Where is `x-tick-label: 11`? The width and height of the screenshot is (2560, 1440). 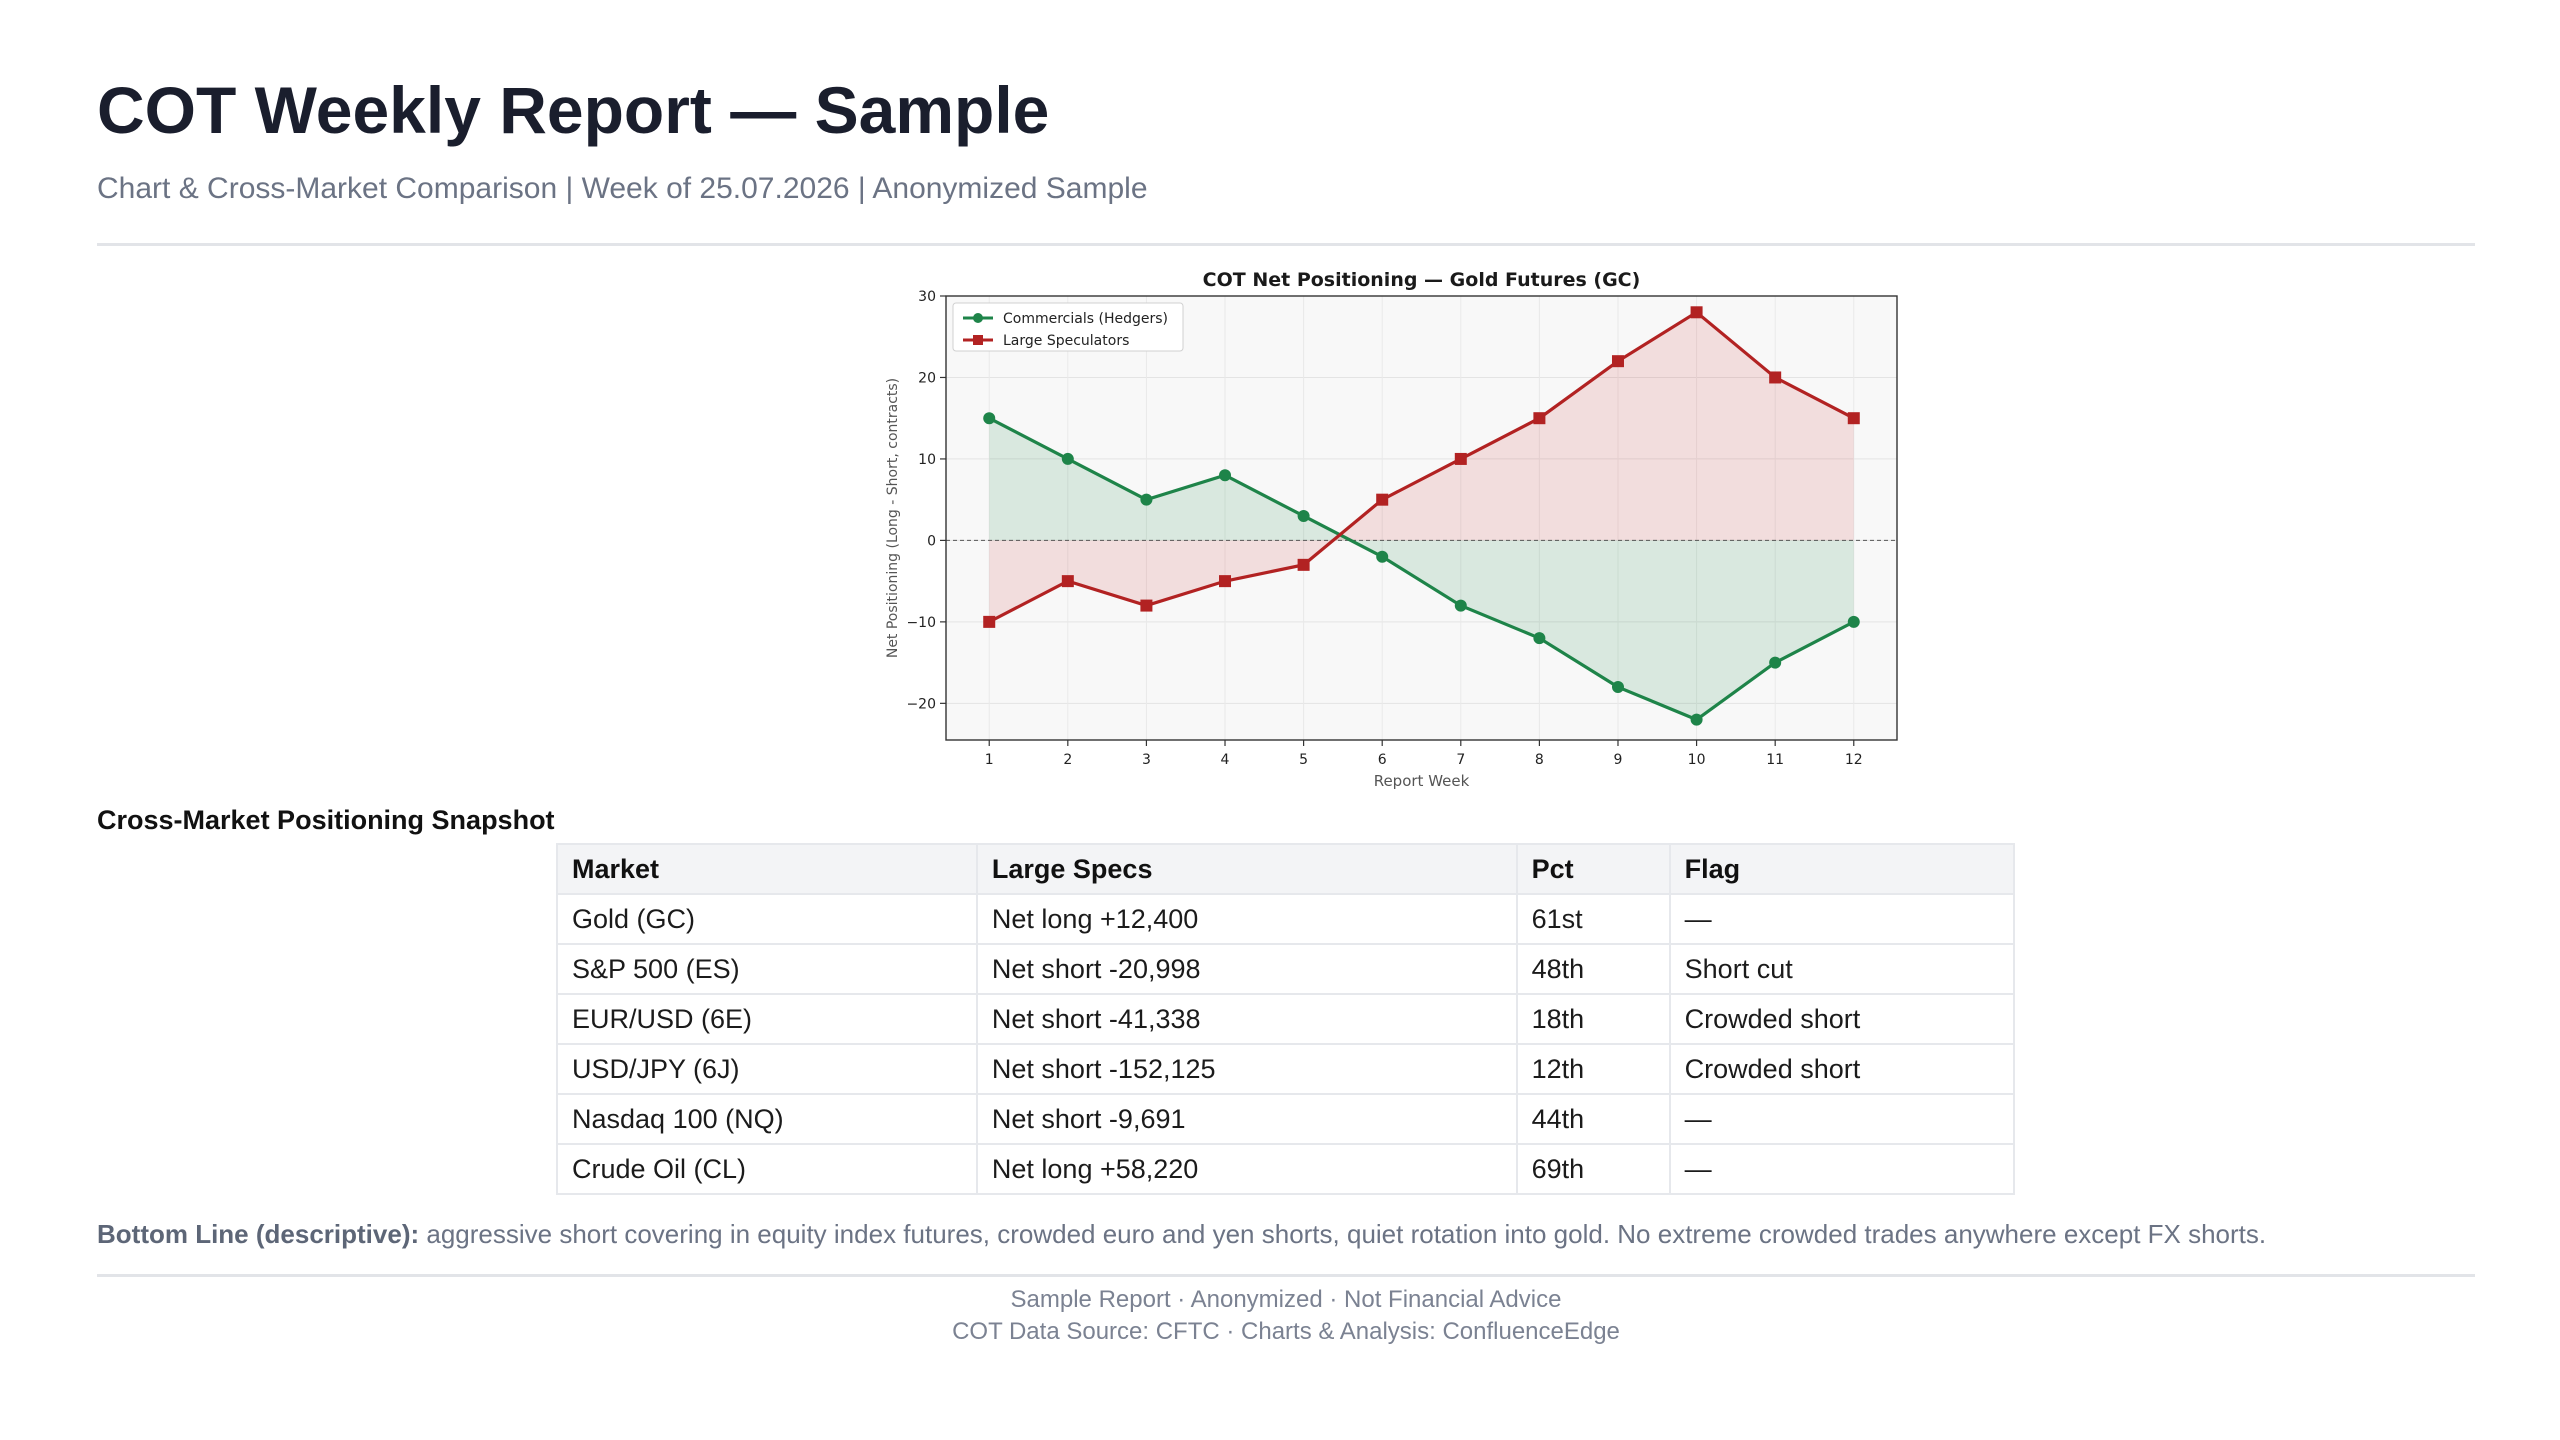
x-tick-label: 11 is located at coordinates (1775, 760).